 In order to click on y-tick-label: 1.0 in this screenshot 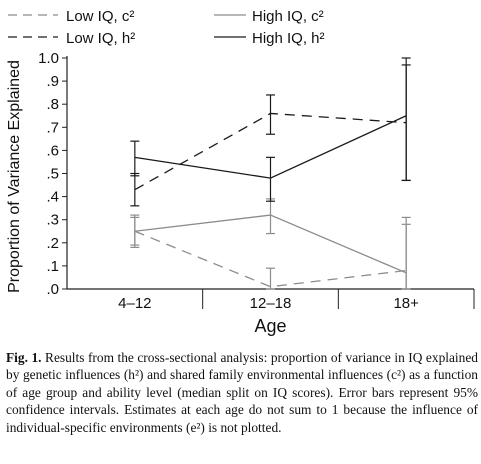, I will do `click(48, 58)`.